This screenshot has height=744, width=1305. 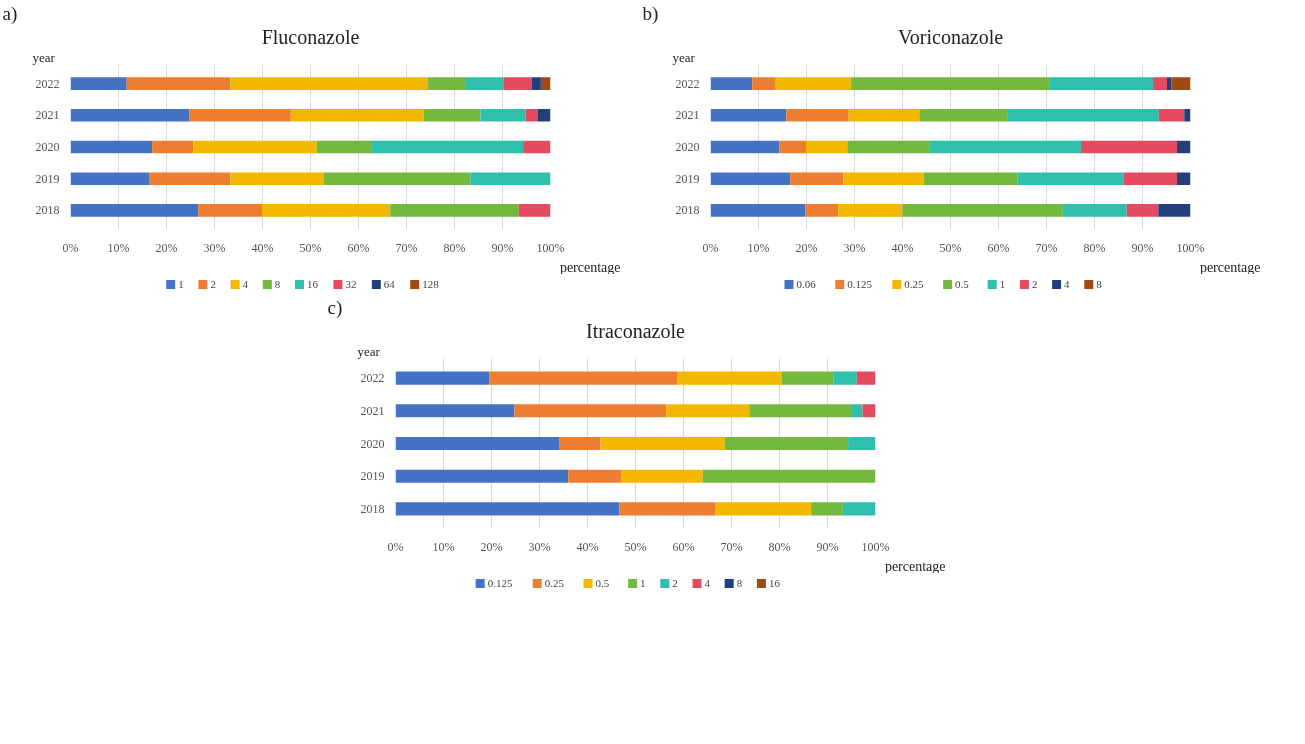 I want to click on legend-label: 16, so click(x=313, y=284).